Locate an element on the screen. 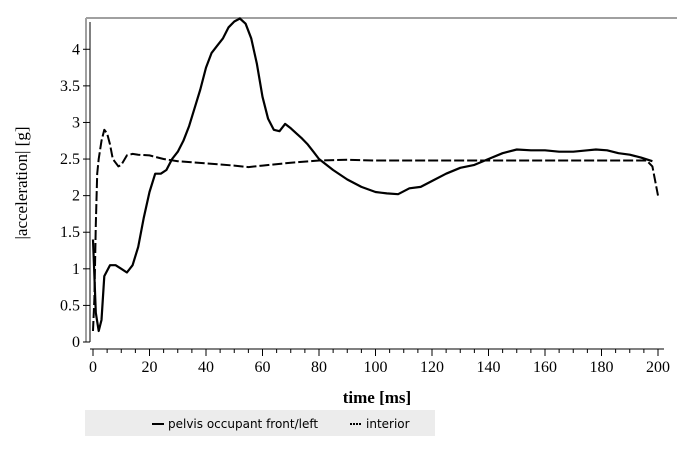 The width and height of the screenshot is (694, 458). y-tick-label: 0.5 is located at coordinates (70, 305).